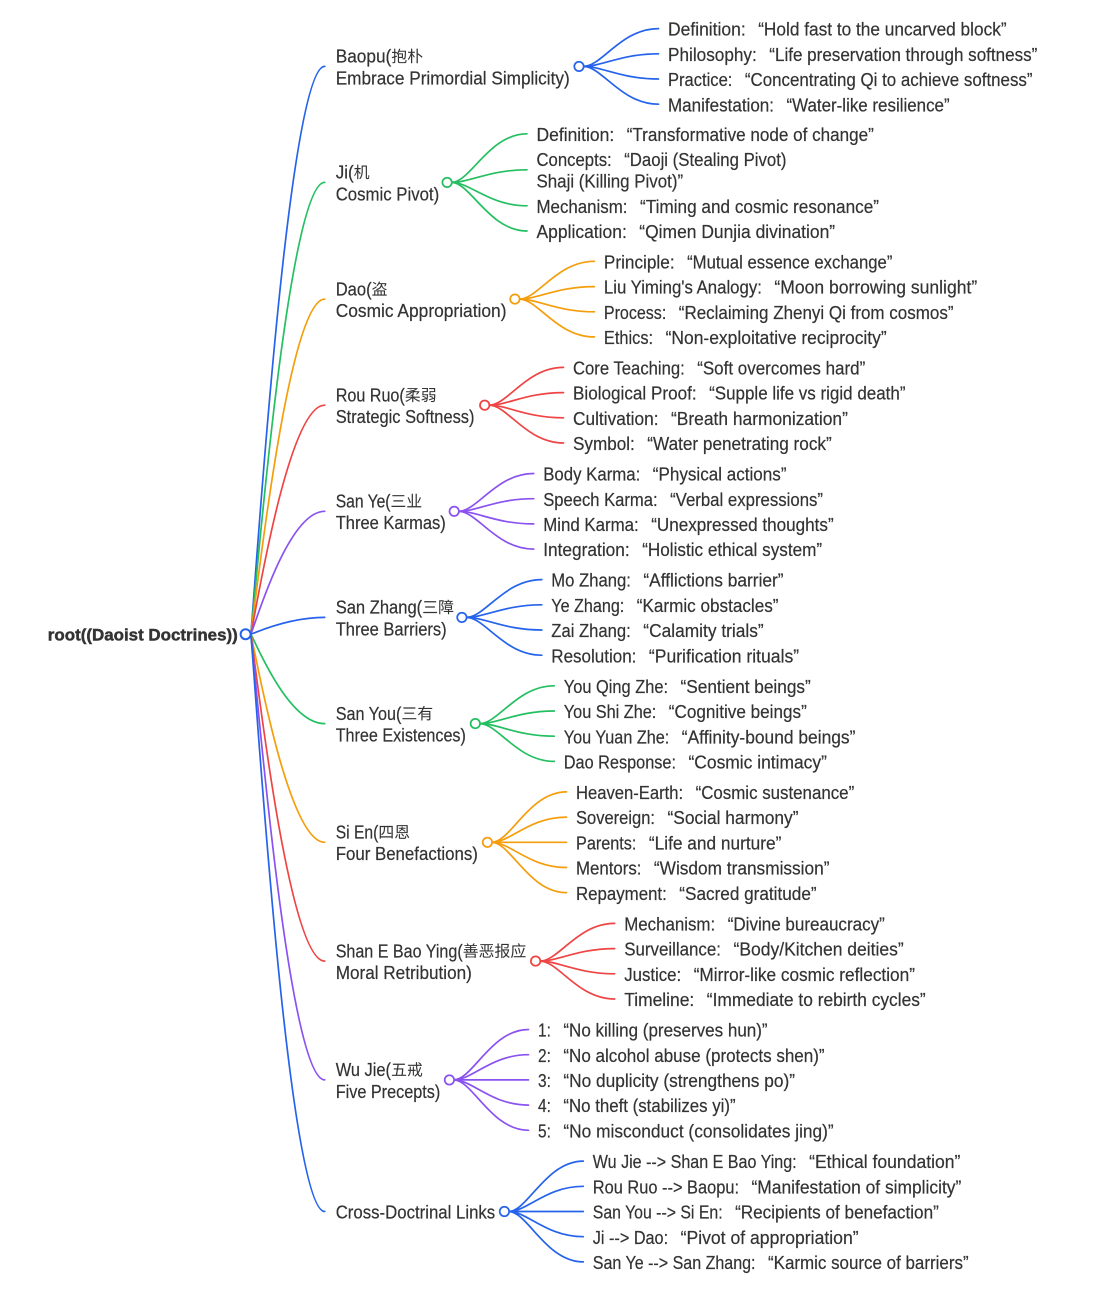 Image resolution: width=1100 pixels, height=1302 pixels. What do you see at coordinates (616, 687) in the screenshot?
I see `svg-text: You Qing Zhe:` at bounding box center [616, 687].